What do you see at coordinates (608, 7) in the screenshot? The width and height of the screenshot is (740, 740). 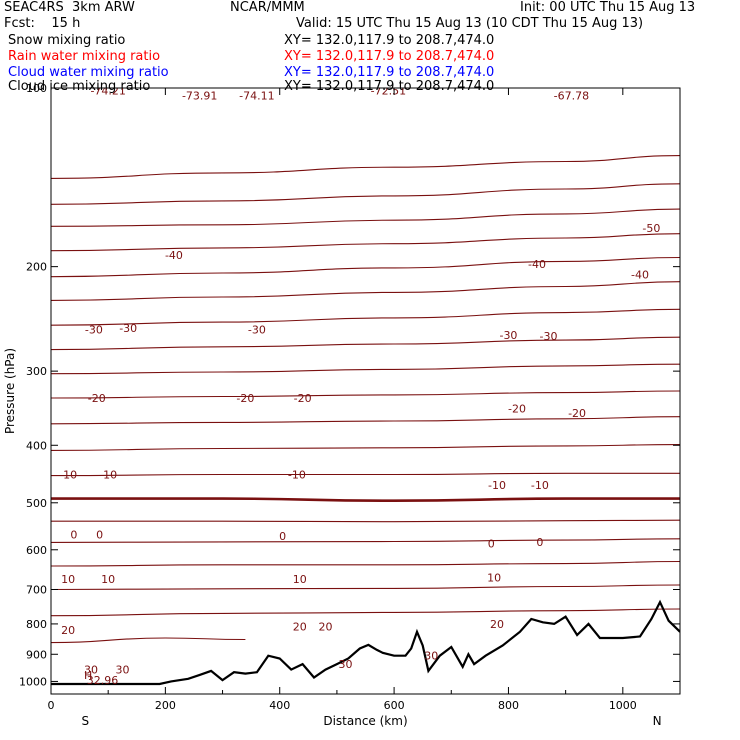 I see `init-time: Init: 00 UTC Thu 15 Aug 13` at bounding box center [608, 7].